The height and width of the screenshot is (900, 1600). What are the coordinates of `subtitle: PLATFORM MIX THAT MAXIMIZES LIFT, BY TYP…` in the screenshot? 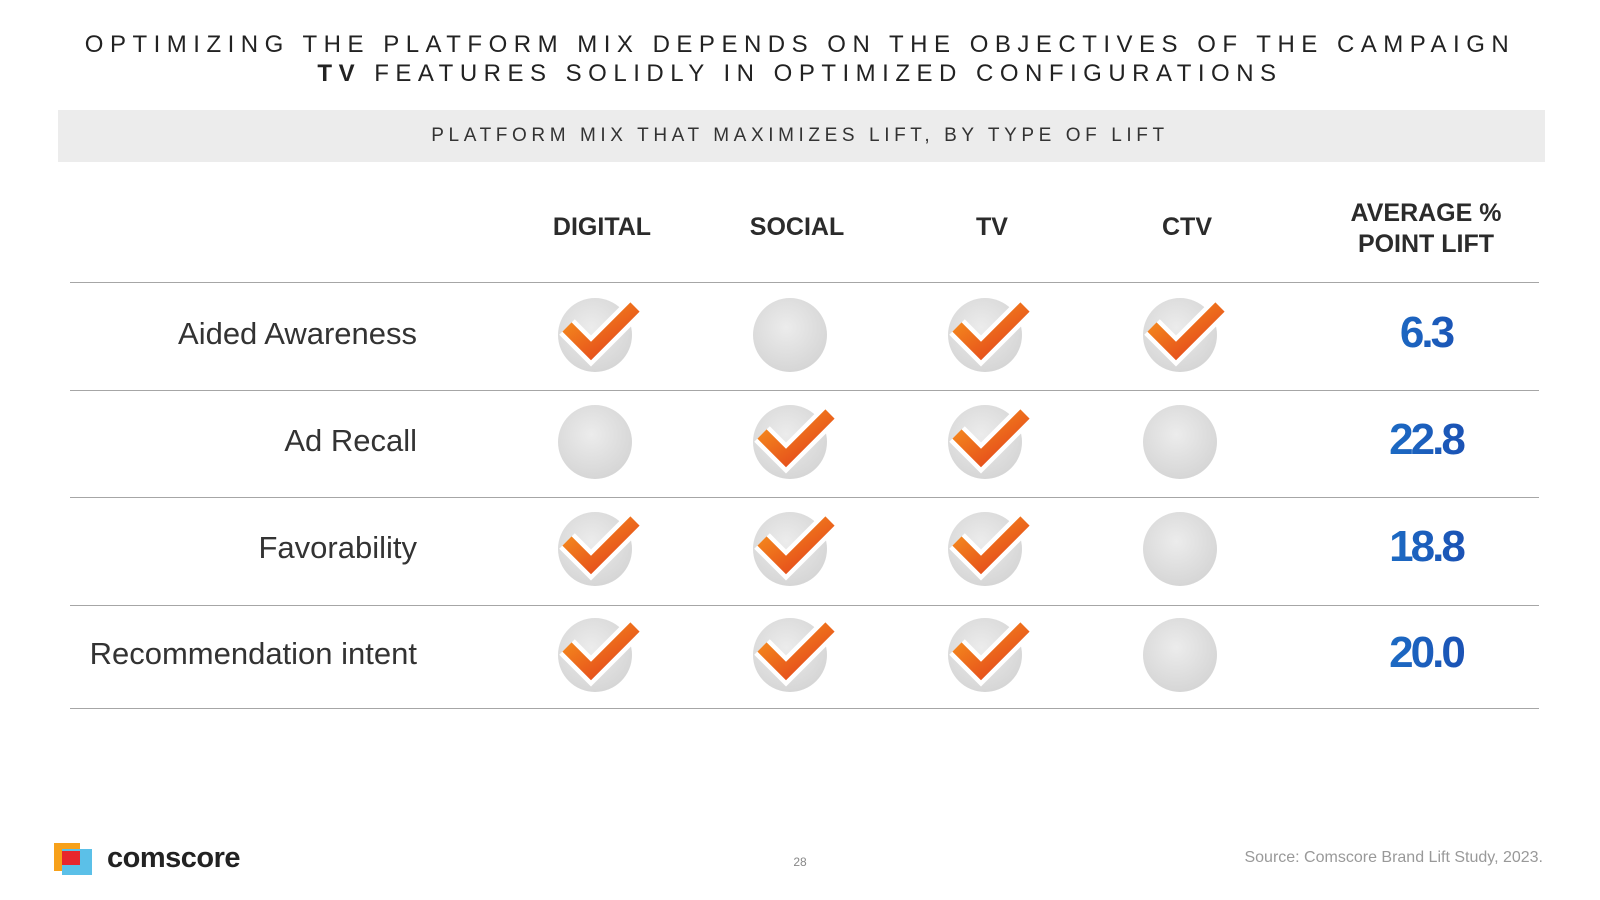 It's located at (800, 135).